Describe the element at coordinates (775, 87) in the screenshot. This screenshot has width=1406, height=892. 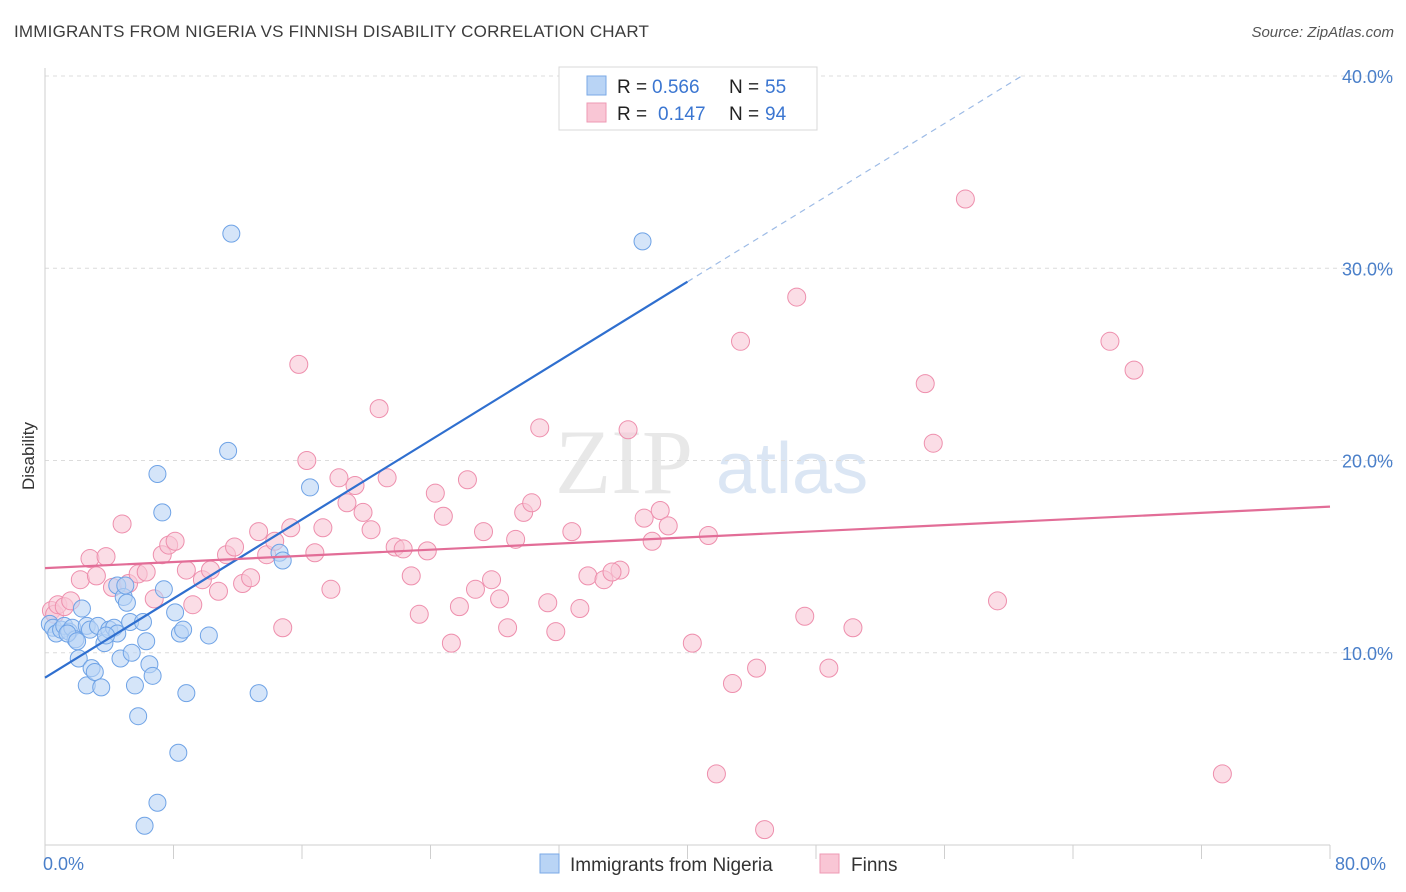
I see `legend-n-value-1: 55` at that location.